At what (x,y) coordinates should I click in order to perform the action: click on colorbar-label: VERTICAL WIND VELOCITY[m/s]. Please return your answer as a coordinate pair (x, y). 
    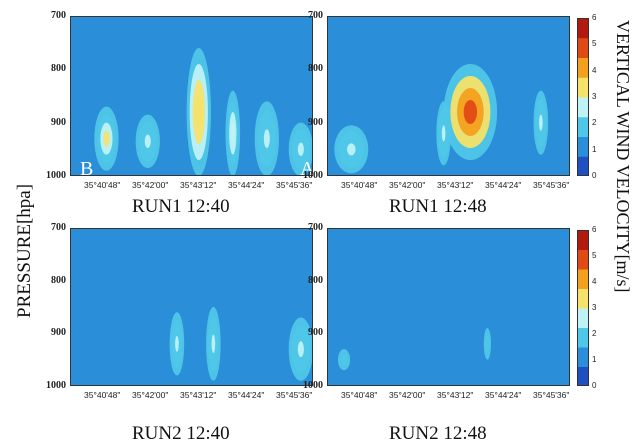
    Looking at the image, I should click on (623, 156).